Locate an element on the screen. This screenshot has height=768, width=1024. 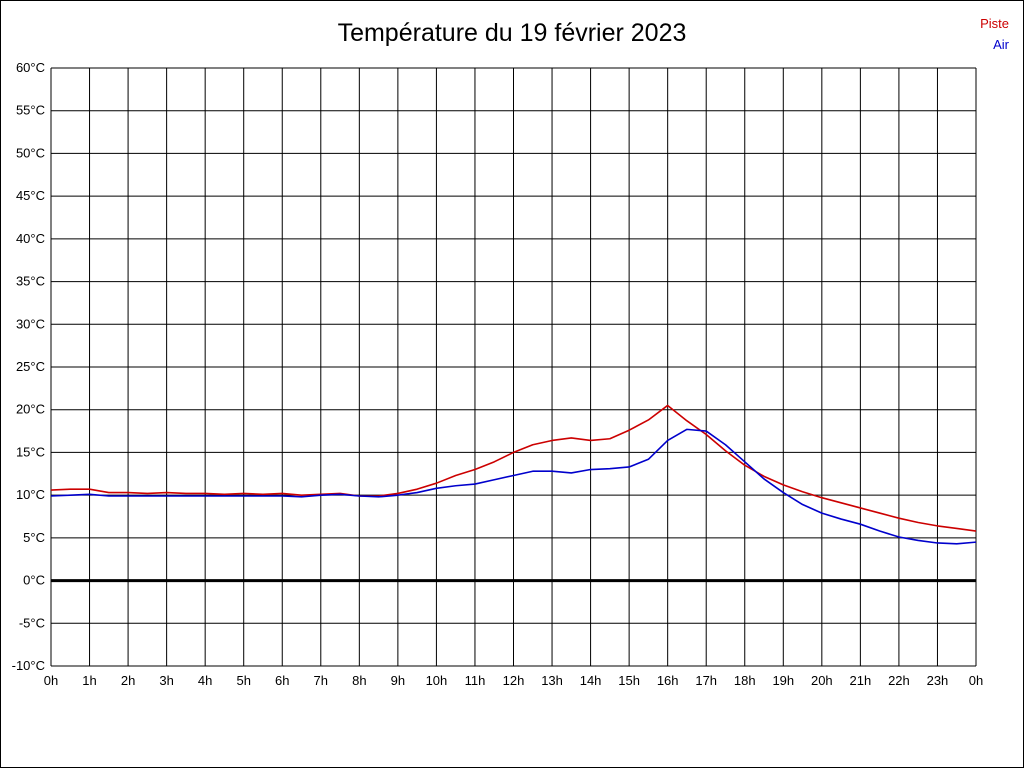
y-tick-label: 35°C is located at coordinates (30, 281).